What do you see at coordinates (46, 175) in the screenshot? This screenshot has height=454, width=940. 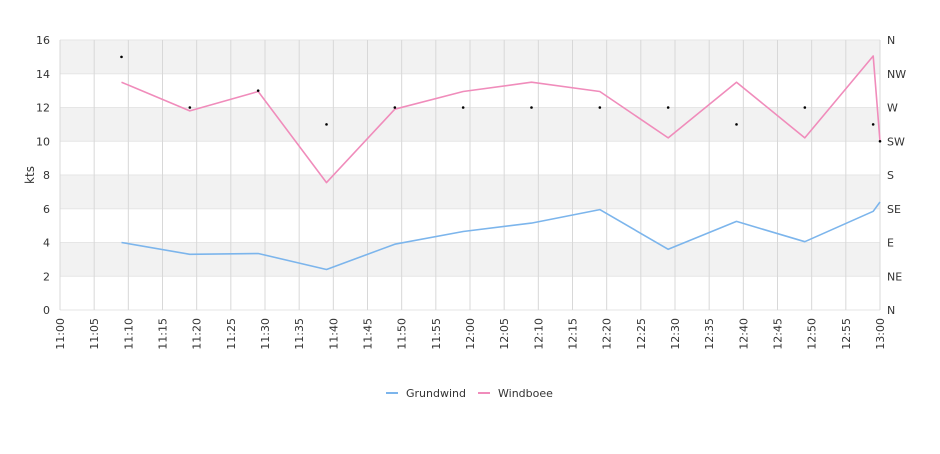 I see `y-tick-label: 8` at bounding box center [46, 175].